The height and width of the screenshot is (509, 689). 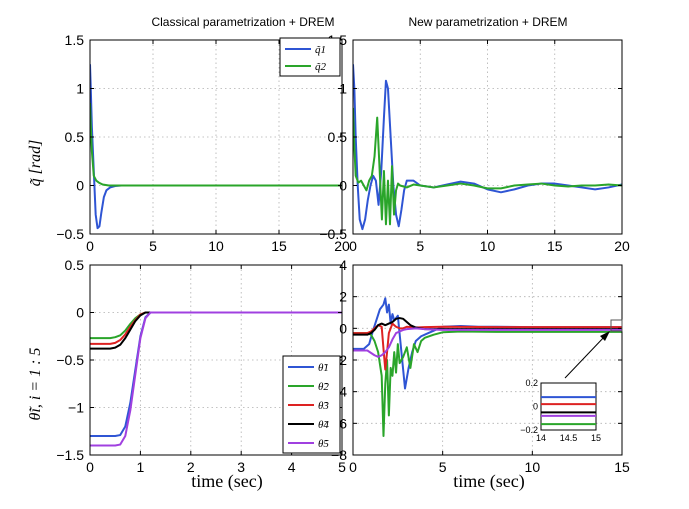 I want to click on x-tick-label: 2, so click(x=191, y=467).